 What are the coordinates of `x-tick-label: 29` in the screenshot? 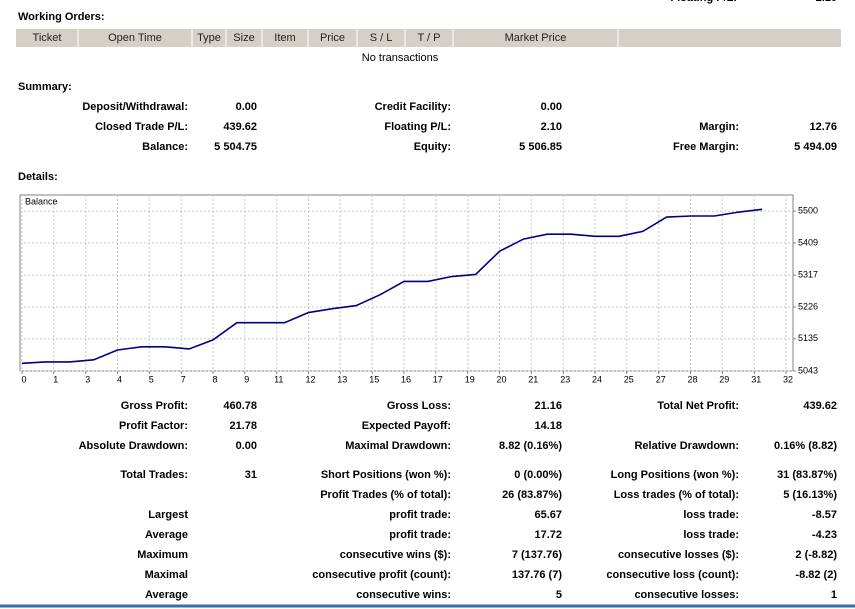 It's located at (724, 379).